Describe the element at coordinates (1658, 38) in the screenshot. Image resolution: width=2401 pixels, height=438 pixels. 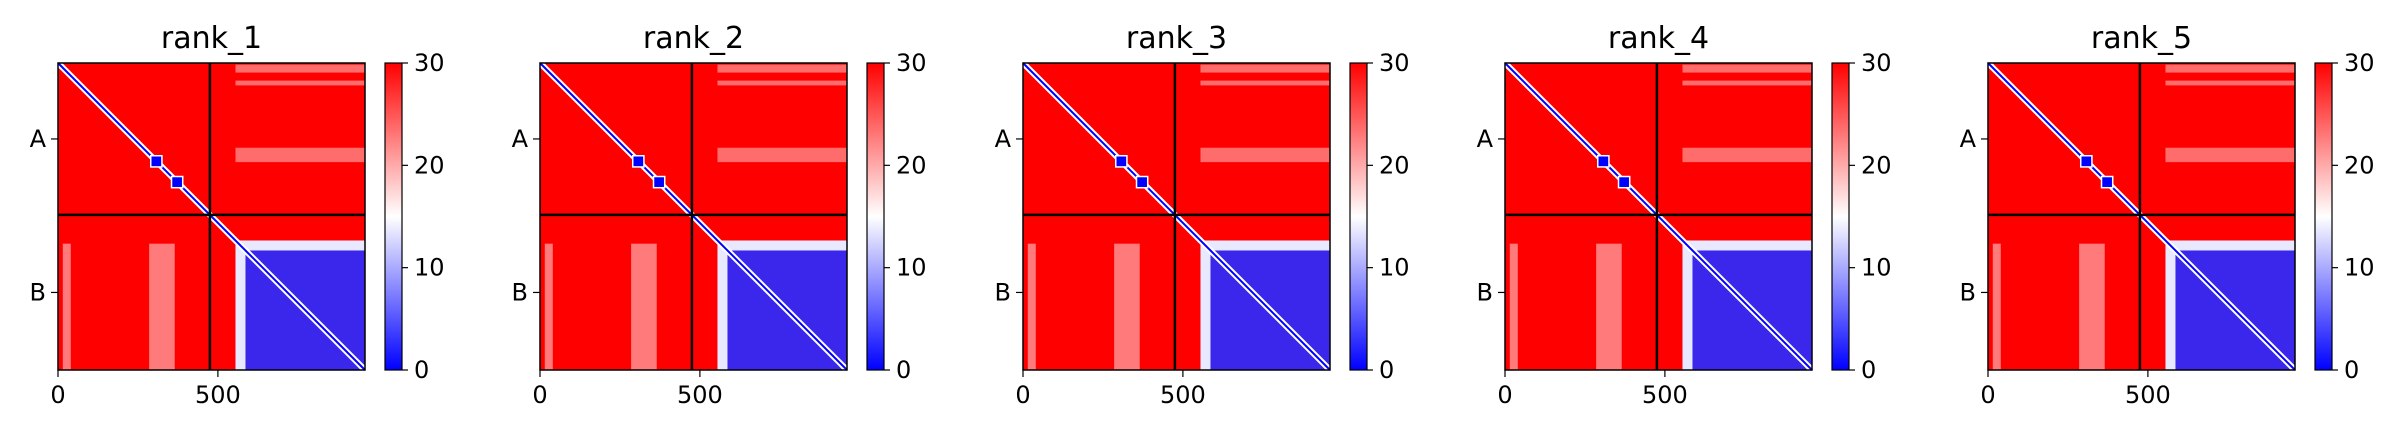
I see `chart-title: rank_4` at that location.